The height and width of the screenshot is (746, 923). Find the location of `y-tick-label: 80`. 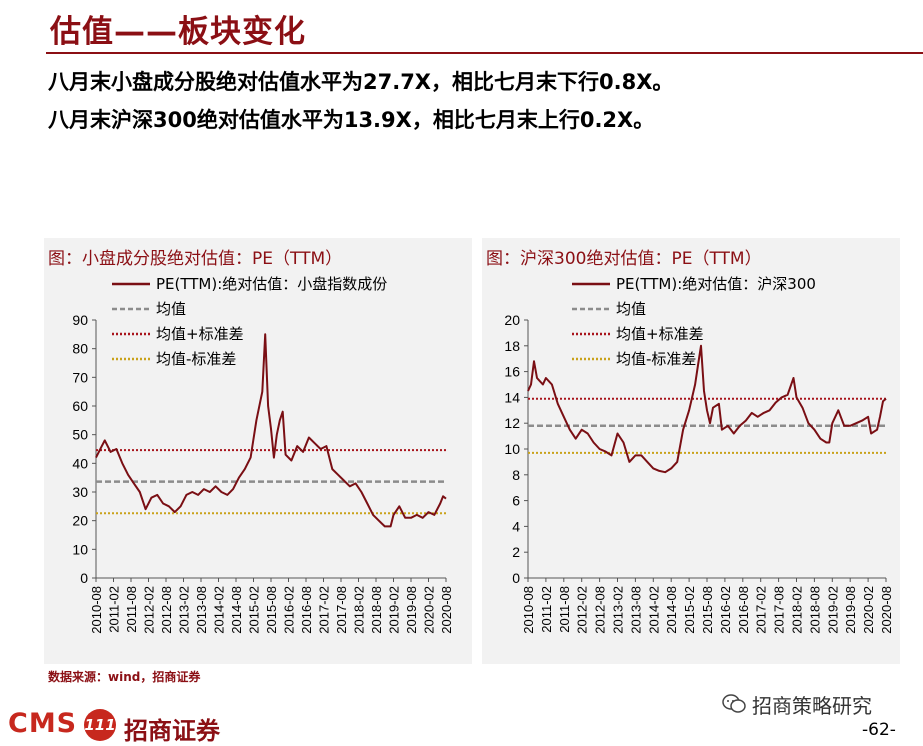

y-tick-label: 80 is located at coordinates (80, 349).